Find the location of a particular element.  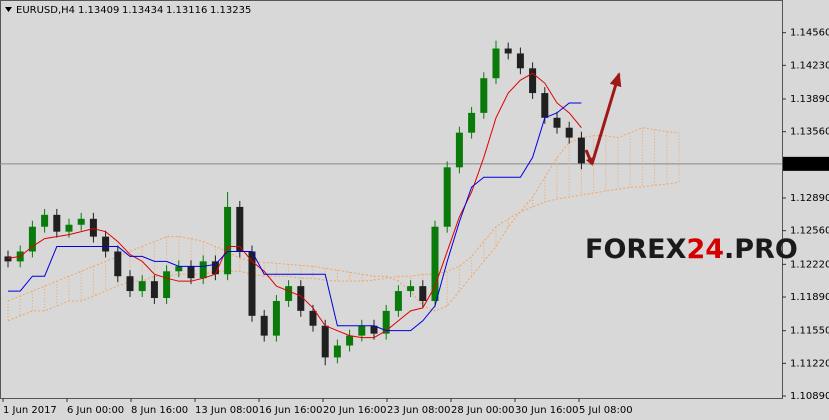

y-tick-label: 1.14560 is located at coordinates (809, 33).